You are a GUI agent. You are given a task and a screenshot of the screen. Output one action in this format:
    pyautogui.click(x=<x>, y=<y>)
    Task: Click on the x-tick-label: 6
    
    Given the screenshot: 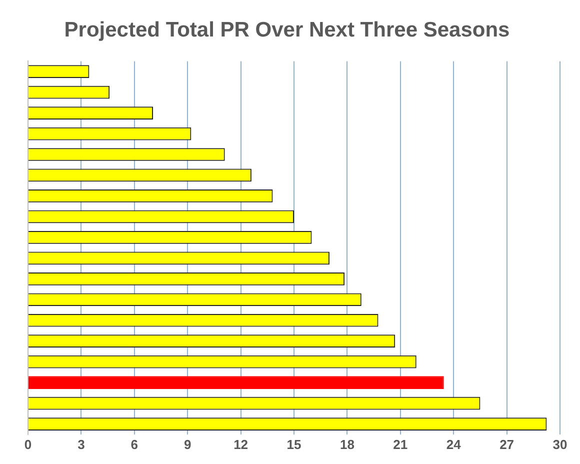 What is the action you would take?
    pyautogui.click(x=134, y=444)
    